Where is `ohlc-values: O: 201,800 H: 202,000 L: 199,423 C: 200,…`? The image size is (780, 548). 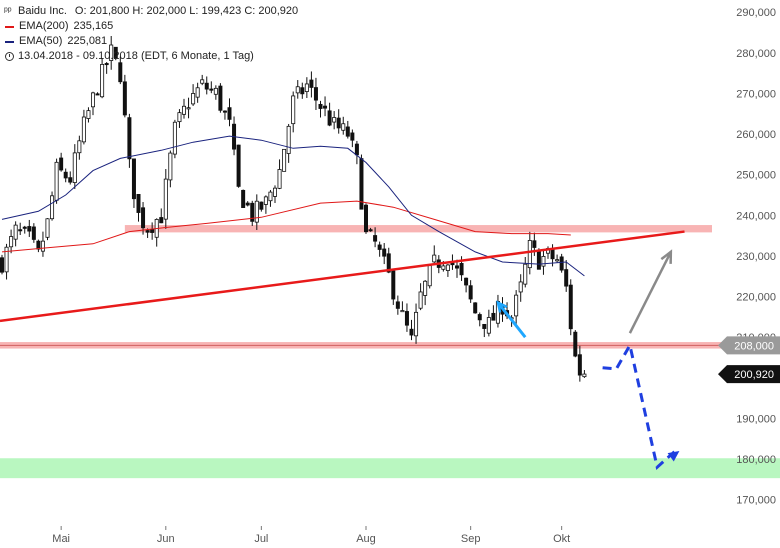 ohlc-values: O: 201,800 H: 202,000 L: 199,423 C: 200,… is located at coordinates (186, 11).